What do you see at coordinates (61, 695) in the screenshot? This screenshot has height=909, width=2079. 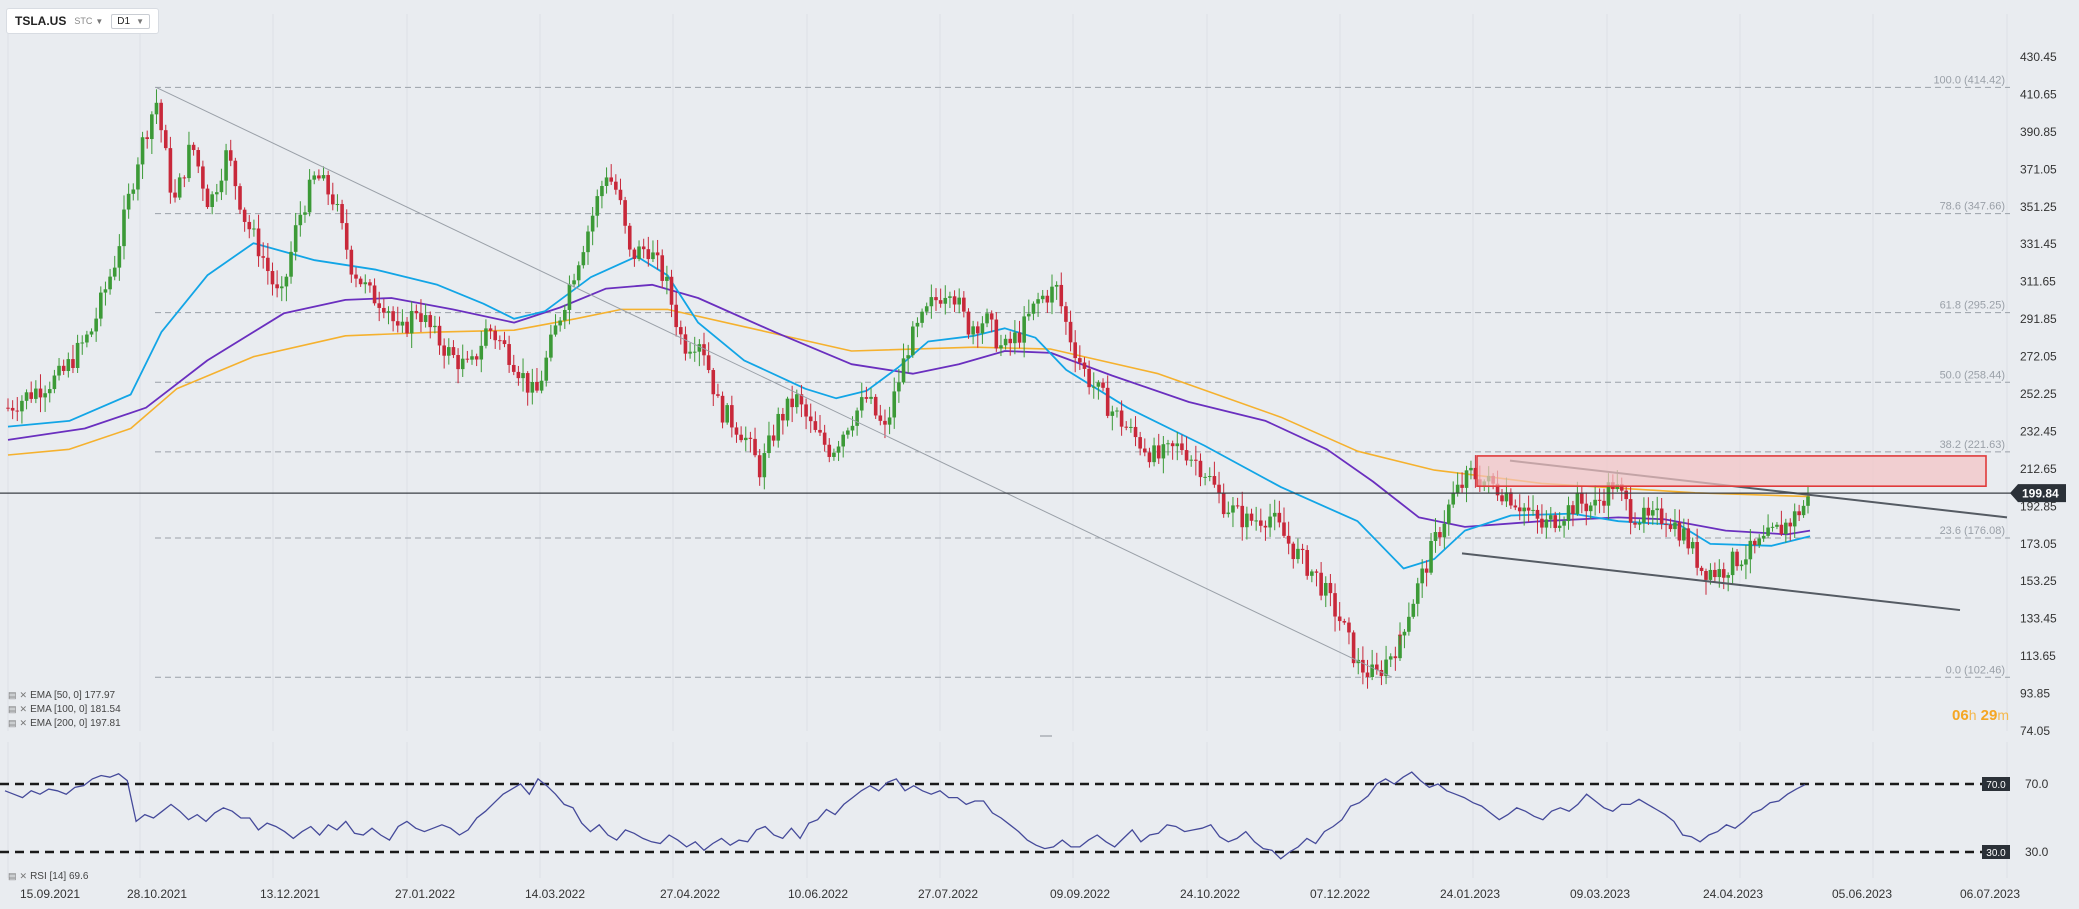 I see `legend-ema-50: ▤ ✕ EMA [50, 0] 177.97` at bounding box center [61, 695].